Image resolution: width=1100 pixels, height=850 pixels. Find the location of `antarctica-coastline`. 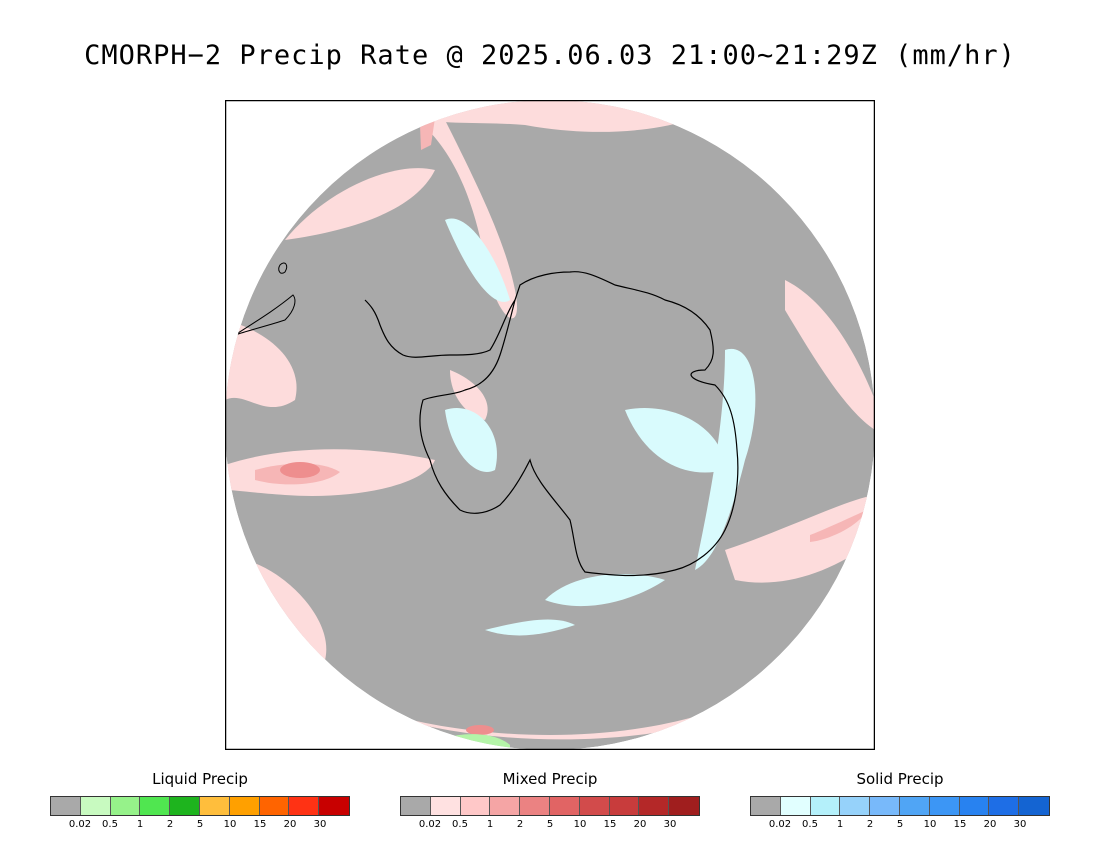

antarctica-coastline is located at coordinates (579, 424).